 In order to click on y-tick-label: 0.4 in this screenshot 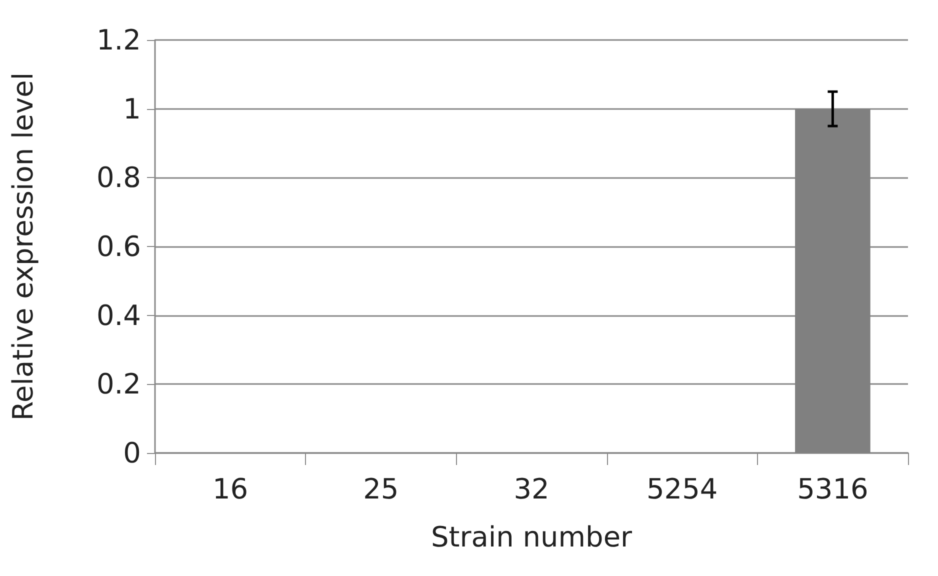, I will do `click(118, 315)`.